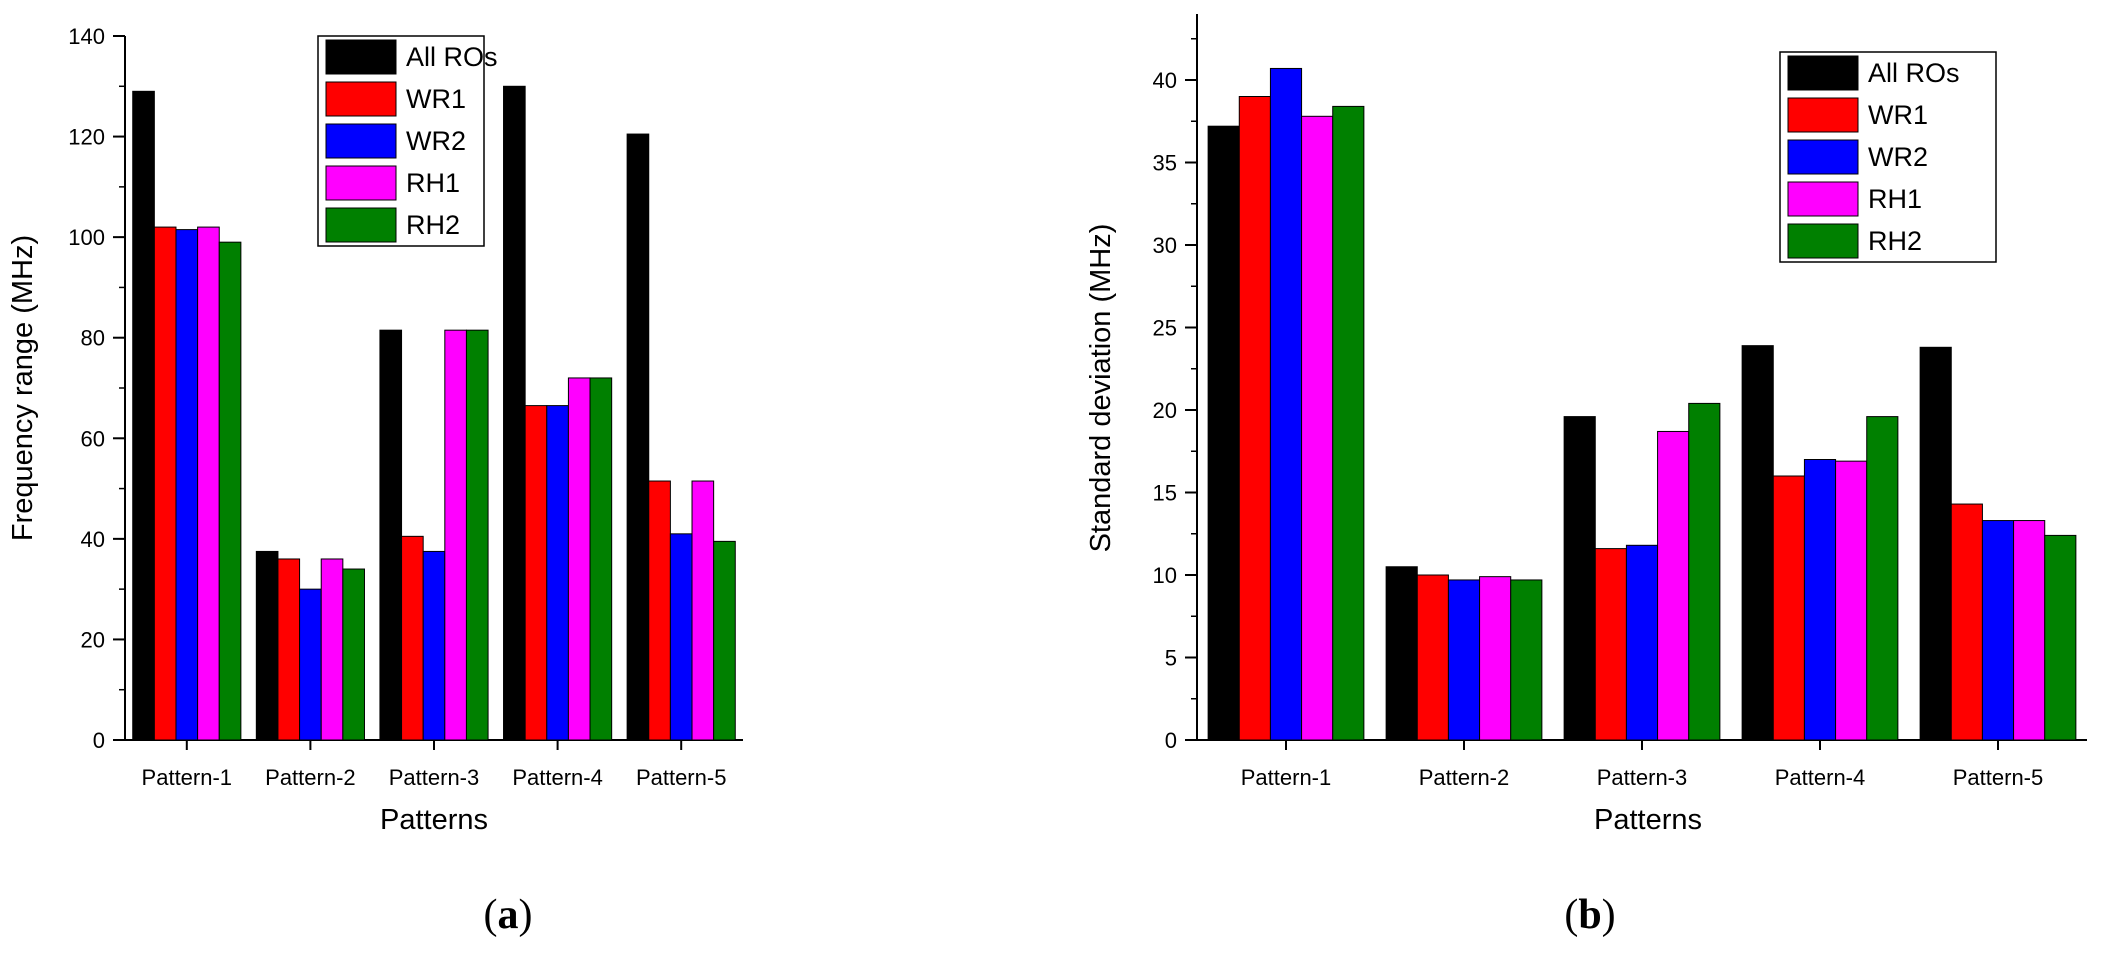 This screenshot has width=2102, height=964. Describe the element at coordinates (86, 36) in the screenshot. I see `y-tick-label: 140` at that location.